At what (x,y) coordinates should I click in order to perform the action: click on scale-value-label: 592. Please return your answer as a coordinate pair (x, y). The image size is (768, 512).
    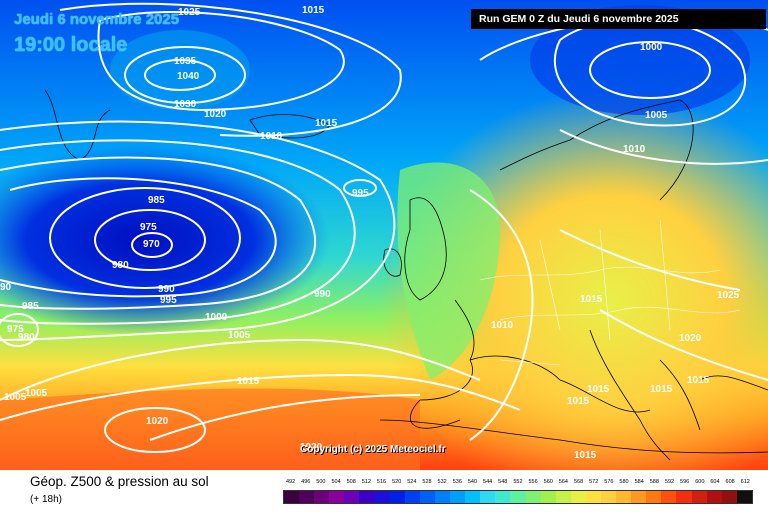
    Looking at the image, I should click on (669, 482).